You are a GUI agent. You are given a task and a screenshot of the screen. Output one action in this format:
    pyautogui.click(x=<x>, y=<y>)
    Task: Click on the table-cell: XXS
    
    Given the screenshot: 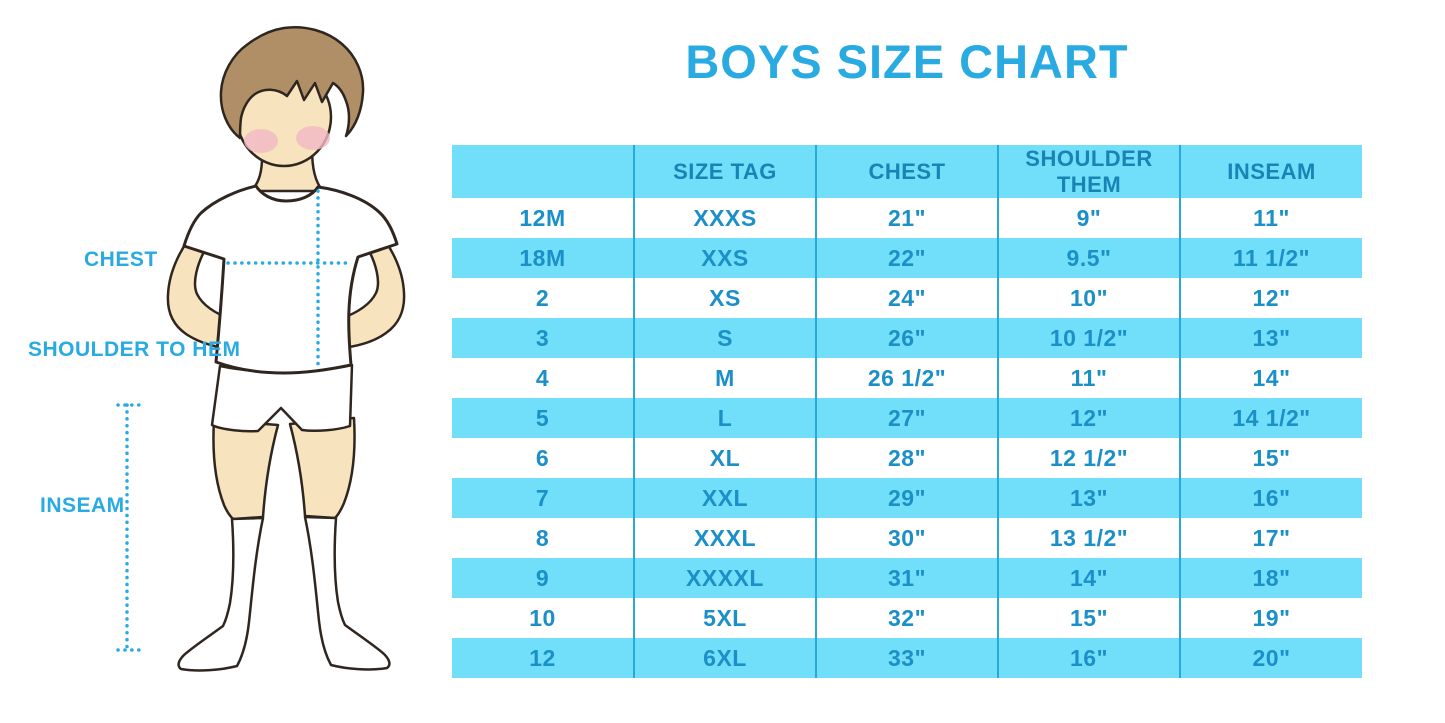 What is the action you would take?
    pyautogui.click(x=724, y=258)
    